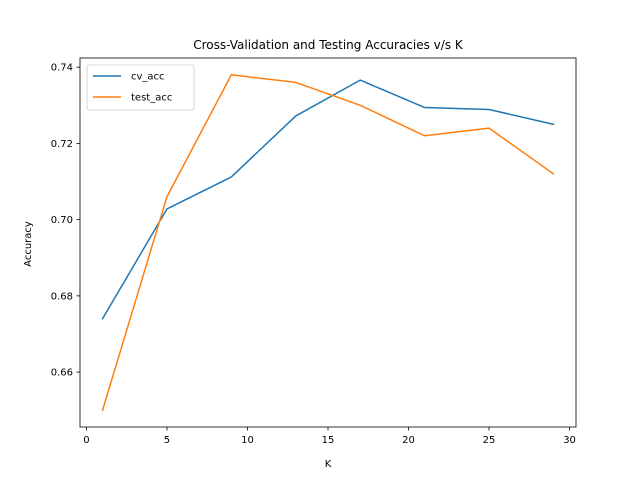 This screenshot has width=640, height=480. I want to click on legend: cv_acc test_acc, so click(140, 87).